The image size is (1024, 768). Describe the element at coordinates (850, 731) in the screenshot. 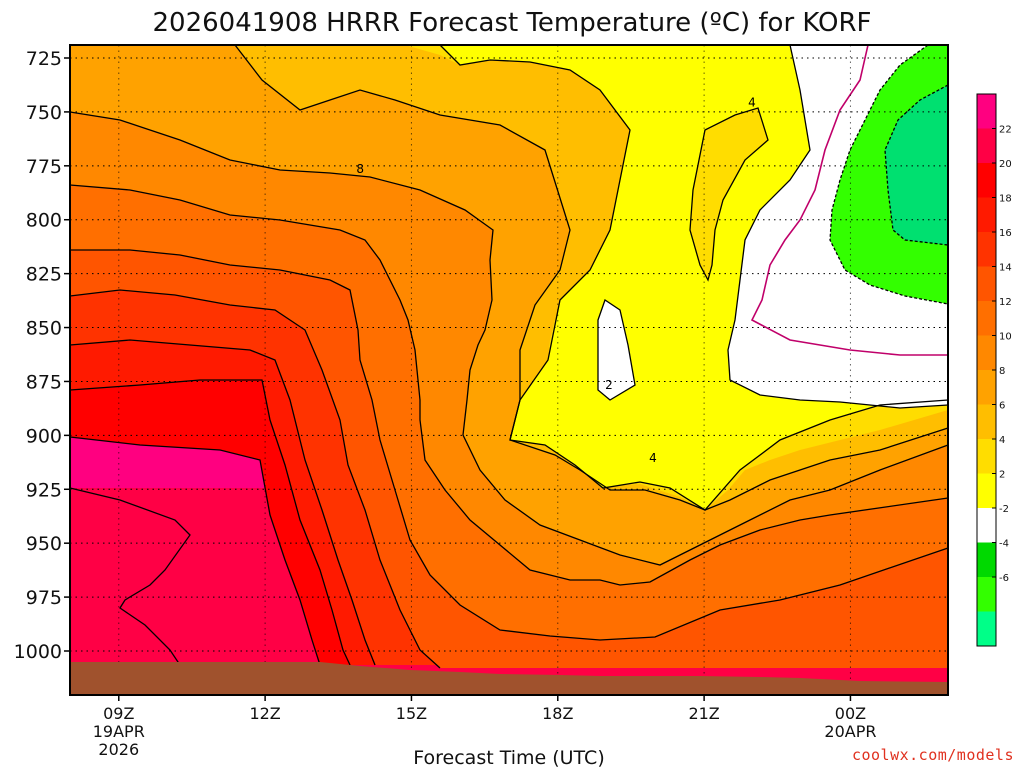

I see `x-tick-label: 20APR` at that location.